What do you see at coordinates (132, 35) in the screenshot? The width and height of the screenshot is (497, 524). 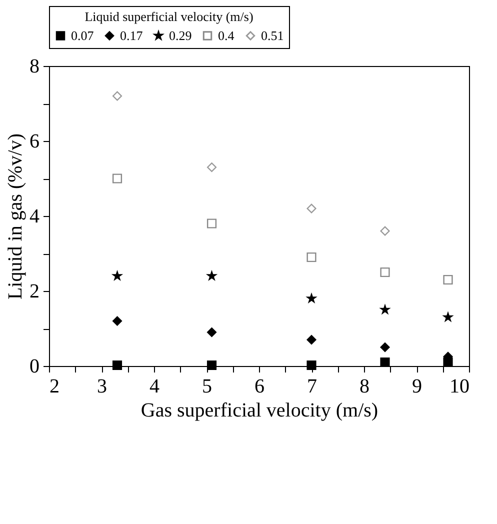 I see `legend-label: 0.17` at bounding box center [132, 35].